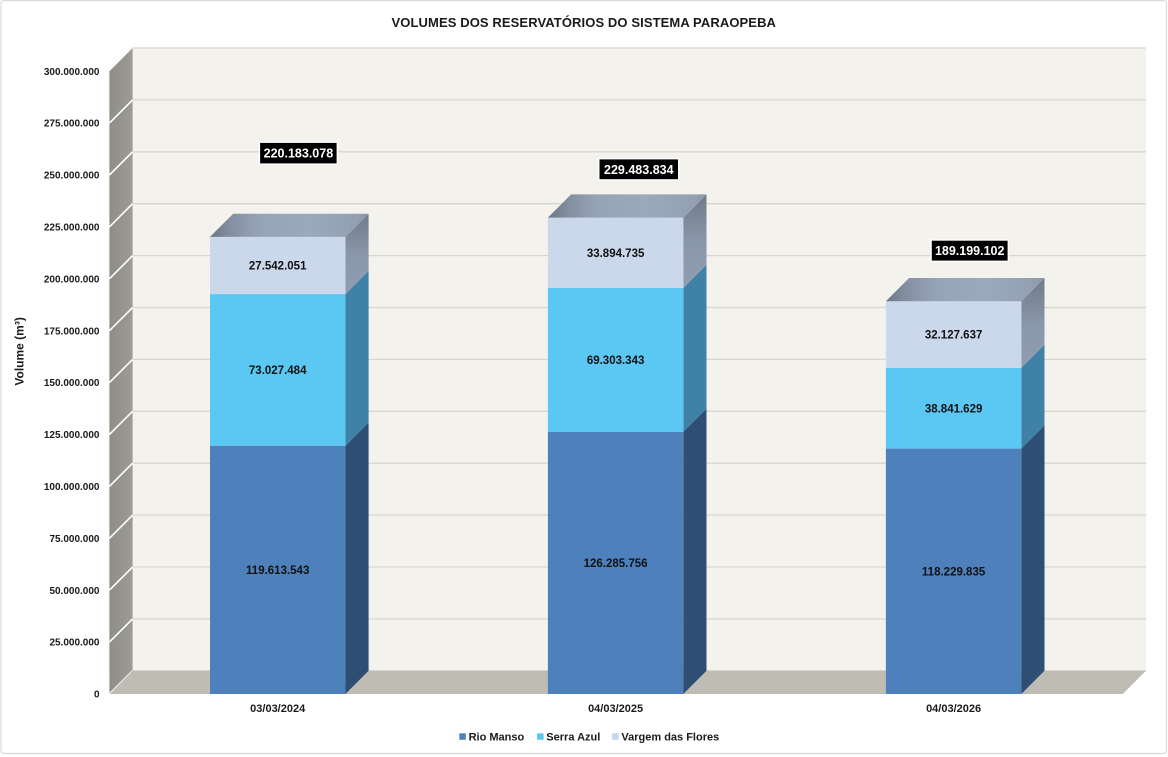  I want to click on svg-text: 189.199.102, so click(970, 251).